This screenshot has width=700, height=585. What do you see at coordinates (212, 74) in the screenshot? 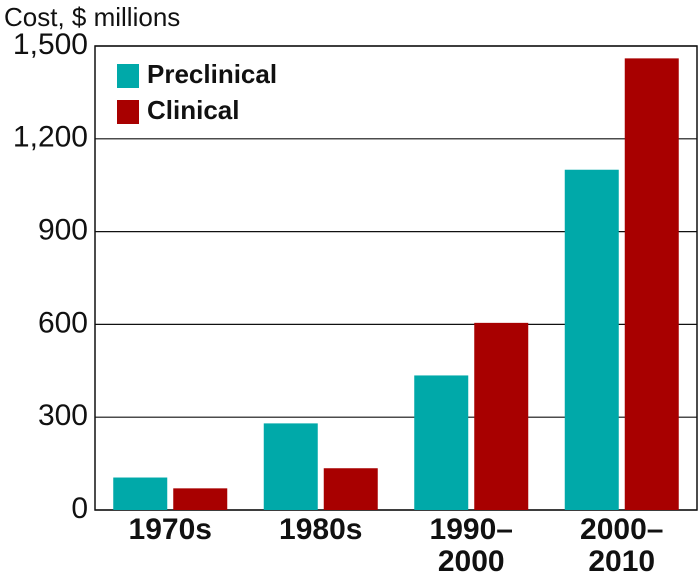
I see `legend-label: Preclinical` at bounding box center [212, 74].